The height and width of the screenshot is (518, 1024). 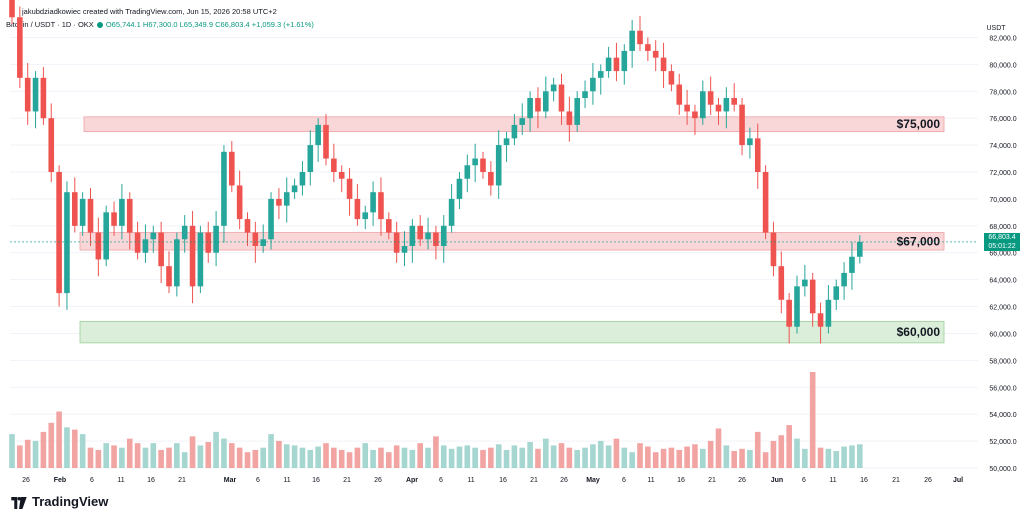 What do you see at coordinates (1002, 308) in the screenshot?
I see `y-tick-label: 62,000.0` at bounding box center [1002, 308].